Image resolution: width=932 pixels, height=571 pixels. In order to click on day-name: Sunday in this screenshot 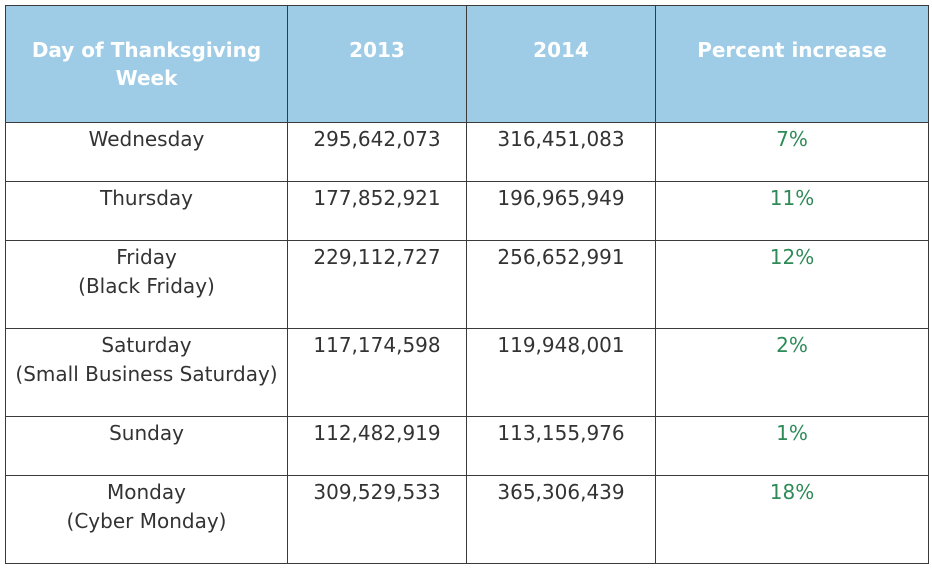, I will do `click(146, 433)`.